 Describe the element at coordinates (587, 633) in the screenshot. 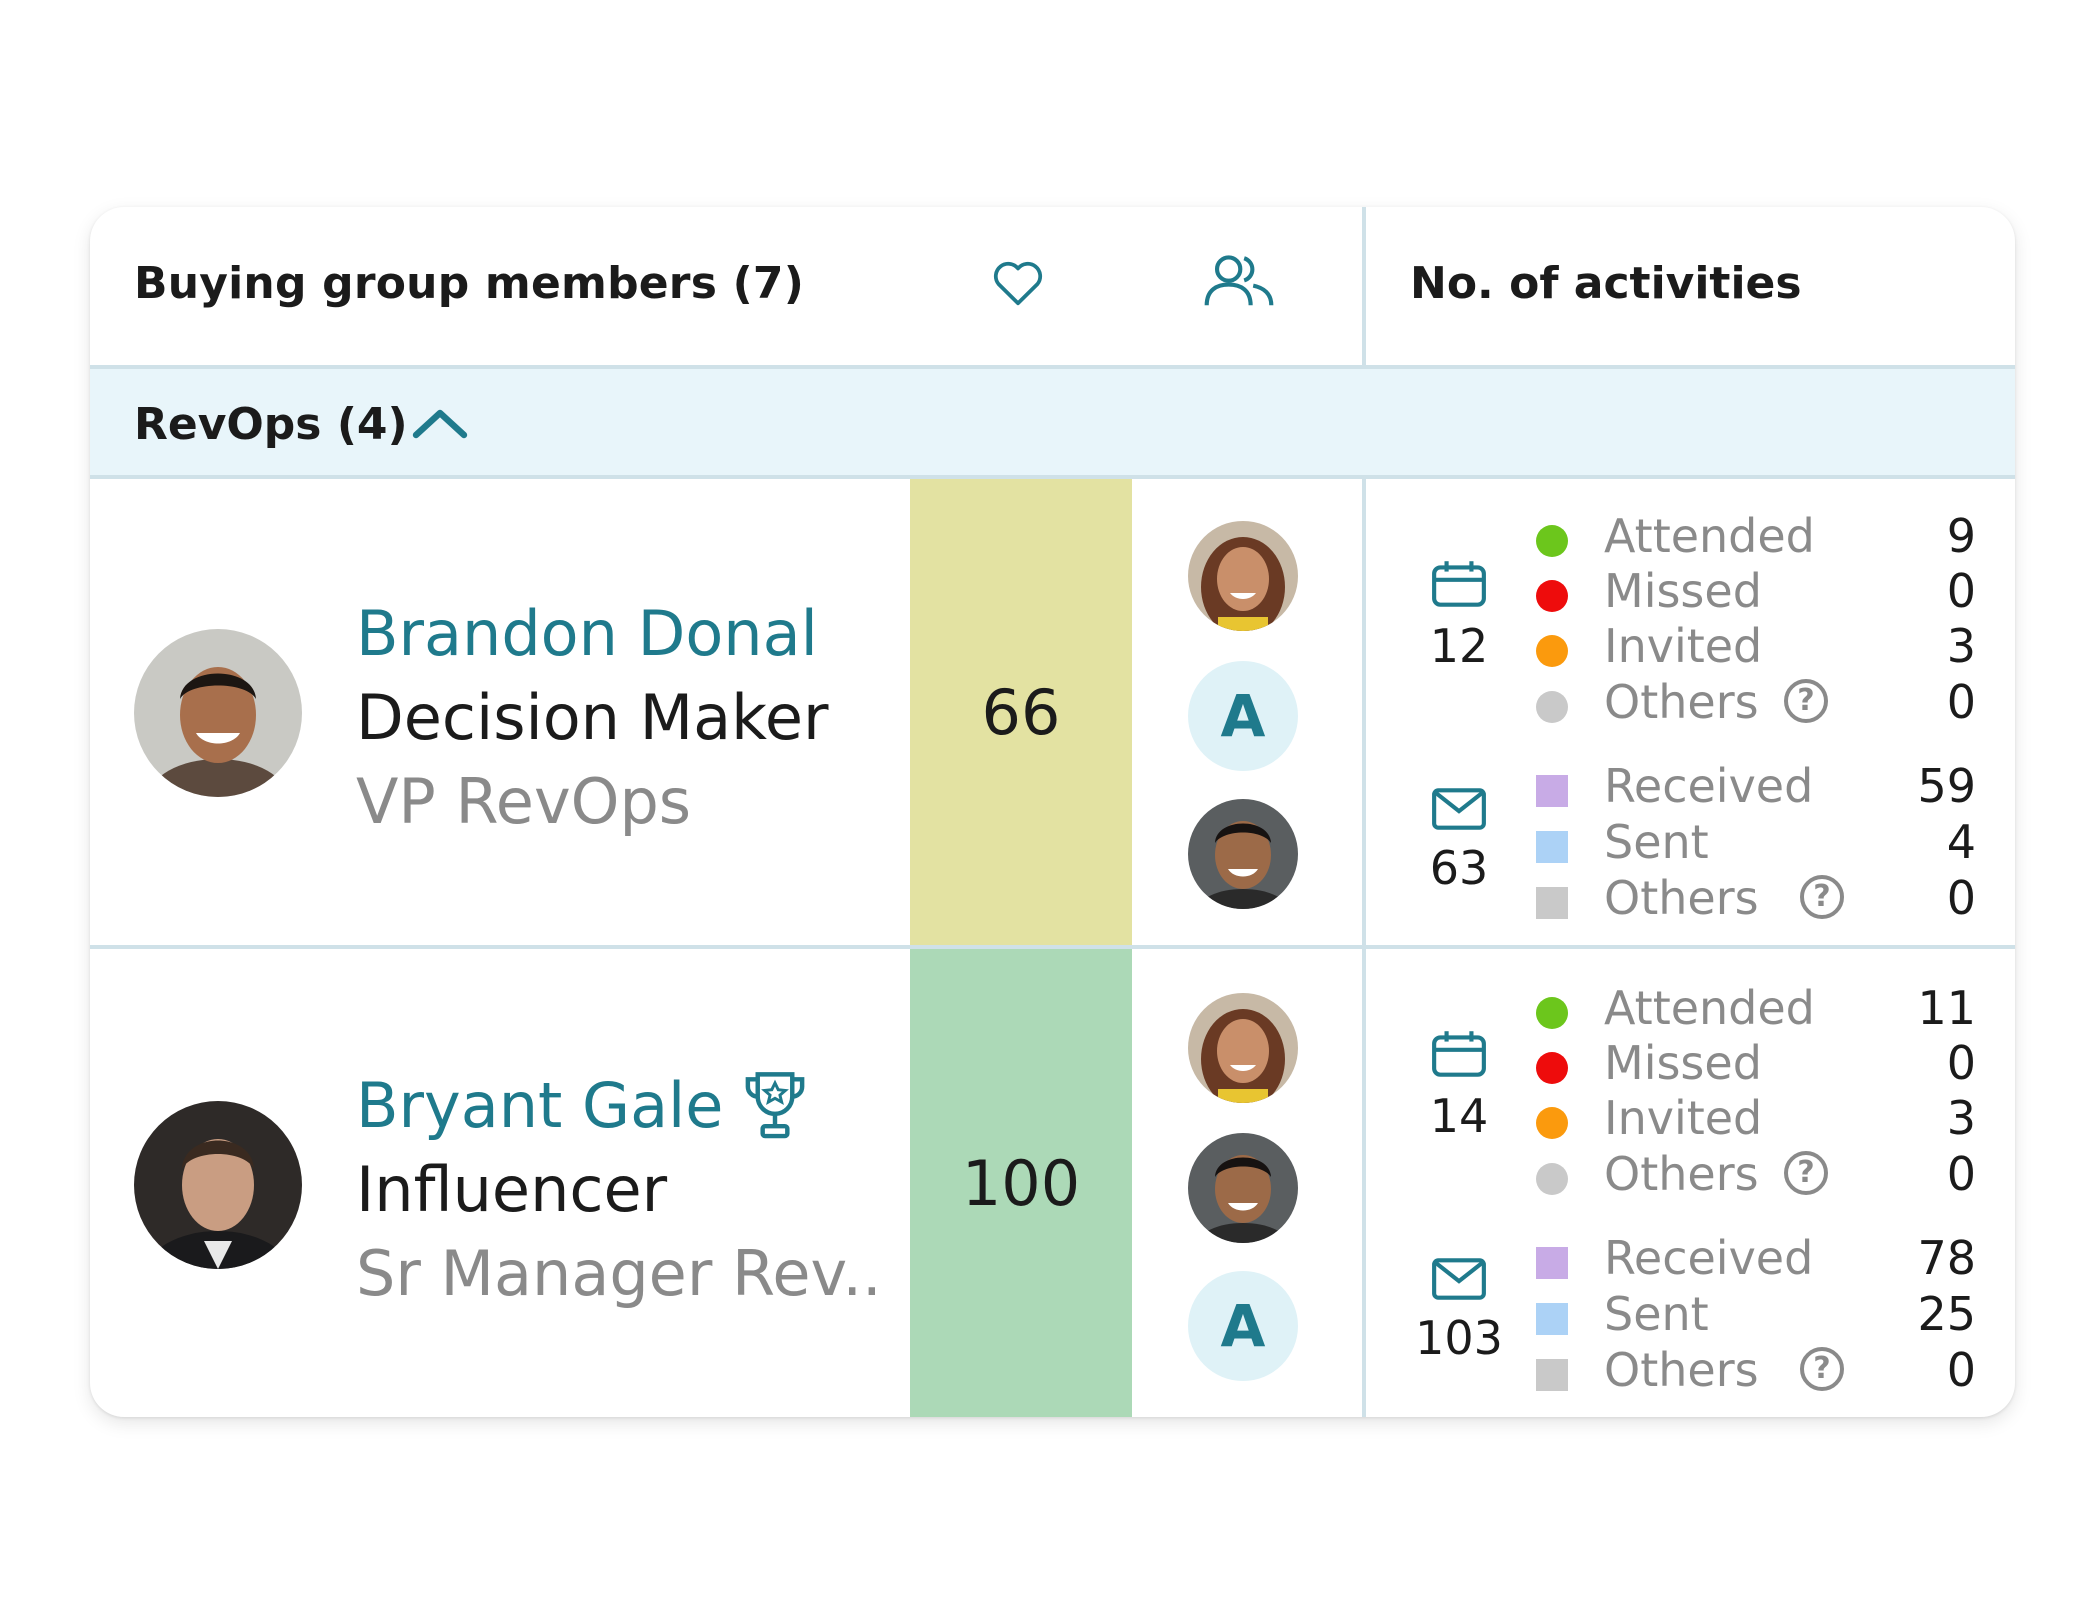

I see `member-name: Brandon Donal` at that location.